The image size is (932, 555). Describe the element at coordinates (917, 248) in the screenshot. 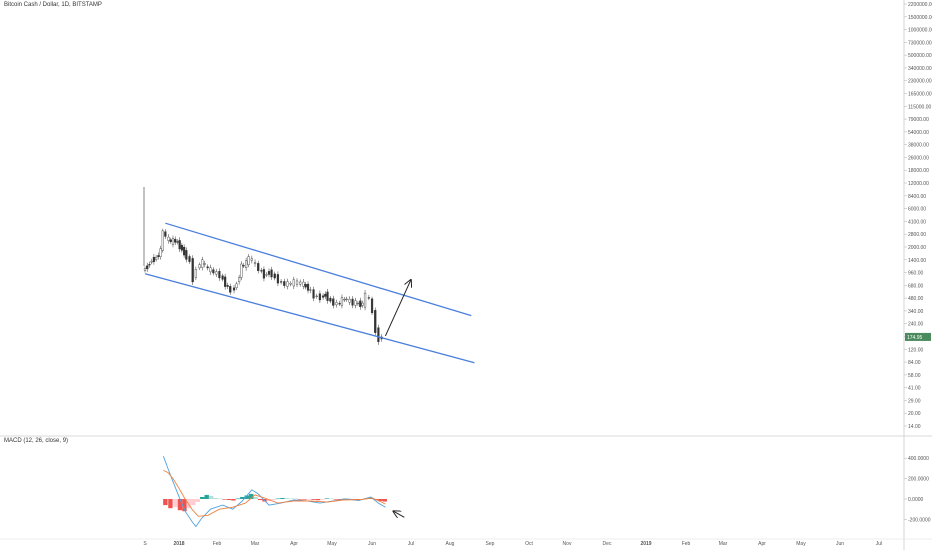

I see `price-tick-label: 2000.00` at that location.